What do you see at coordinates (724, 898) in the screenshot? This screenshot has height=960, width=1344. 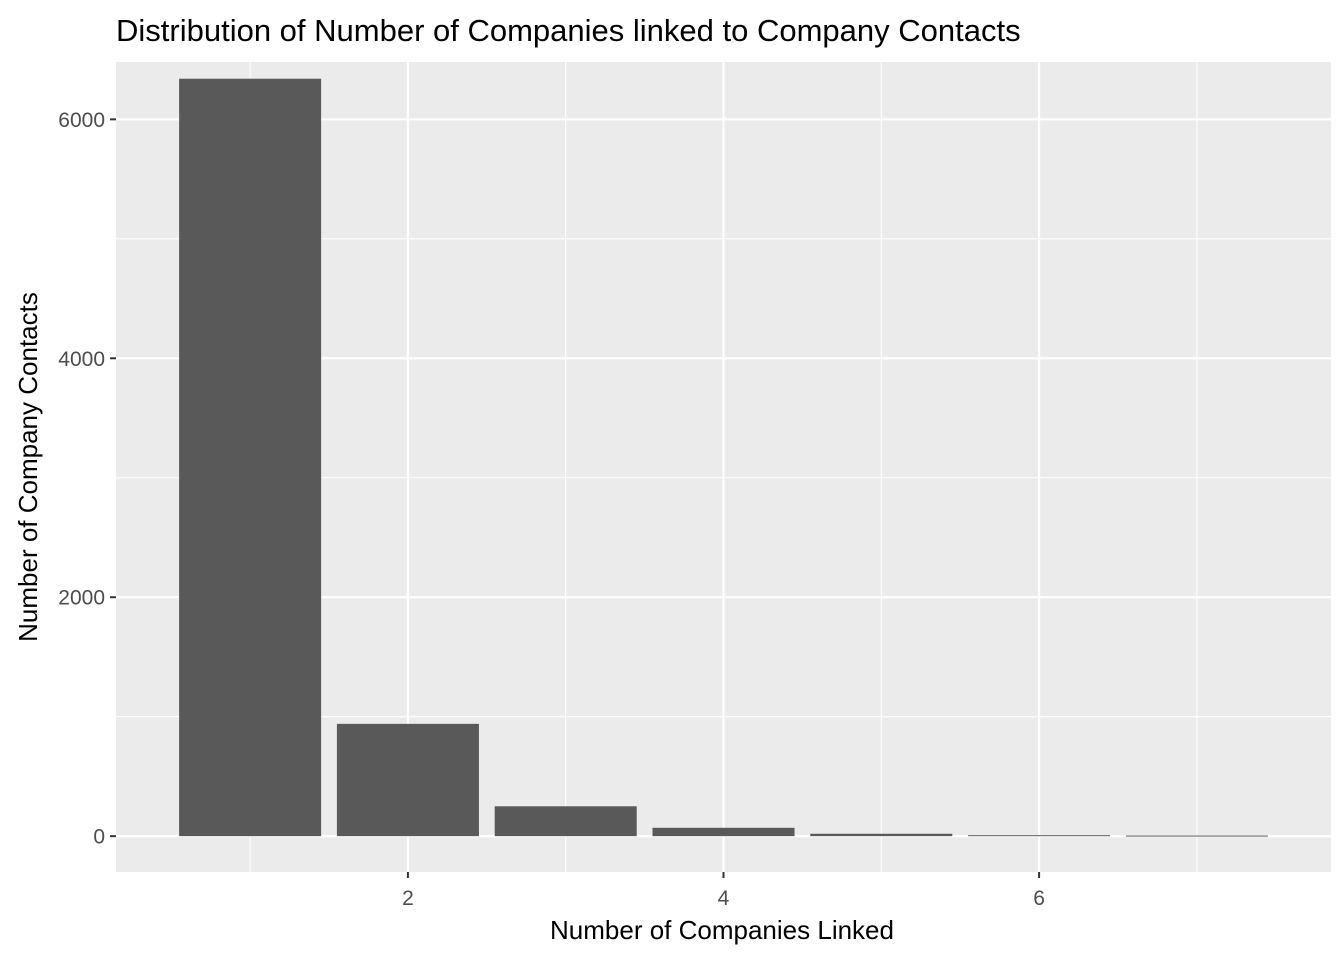 I see `x-tick-label: 4` at bounding box center [724, 898].